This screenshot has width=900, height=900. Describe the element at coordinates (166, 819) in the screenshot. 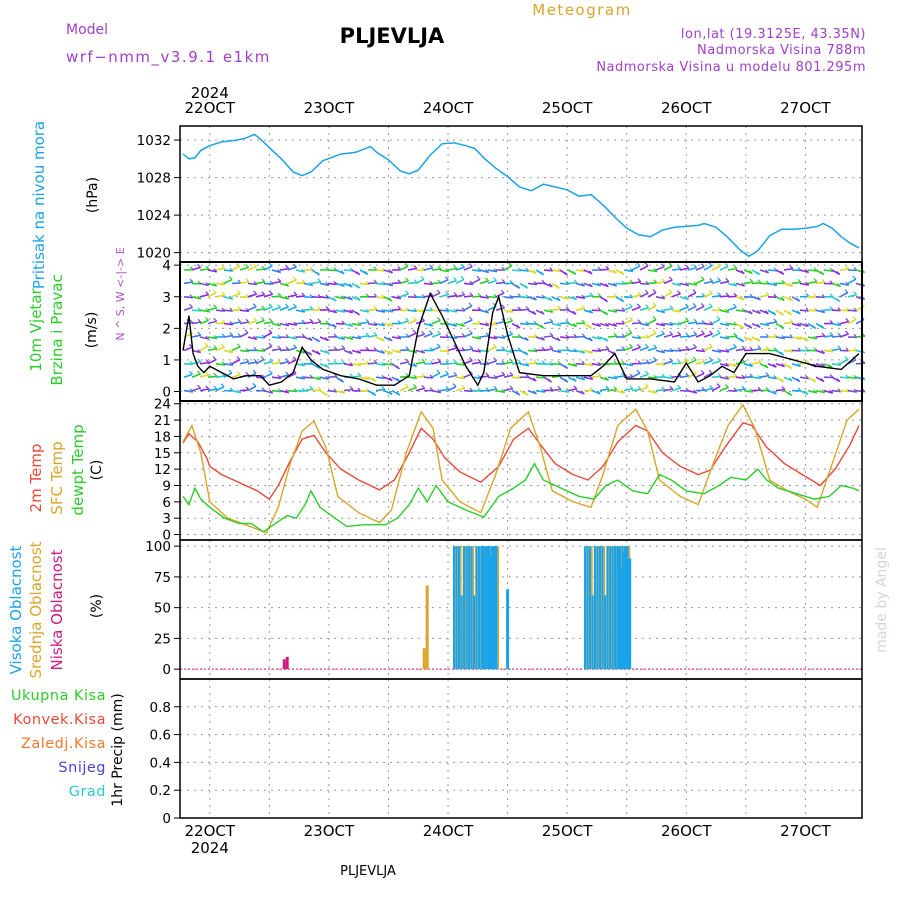

I see `y-tick-label: 0` at that location.